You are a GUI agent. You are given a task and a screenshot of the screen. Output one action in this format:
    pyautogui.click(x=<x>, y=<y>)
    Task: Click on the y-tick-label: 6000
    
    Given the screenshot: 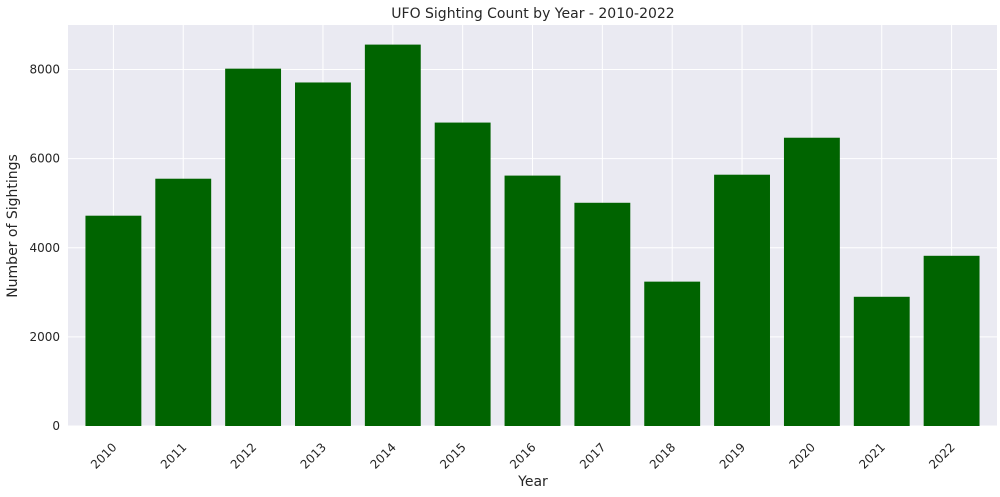 What is the action you would take?
    pyautogui.click(x=44, y=159)
    